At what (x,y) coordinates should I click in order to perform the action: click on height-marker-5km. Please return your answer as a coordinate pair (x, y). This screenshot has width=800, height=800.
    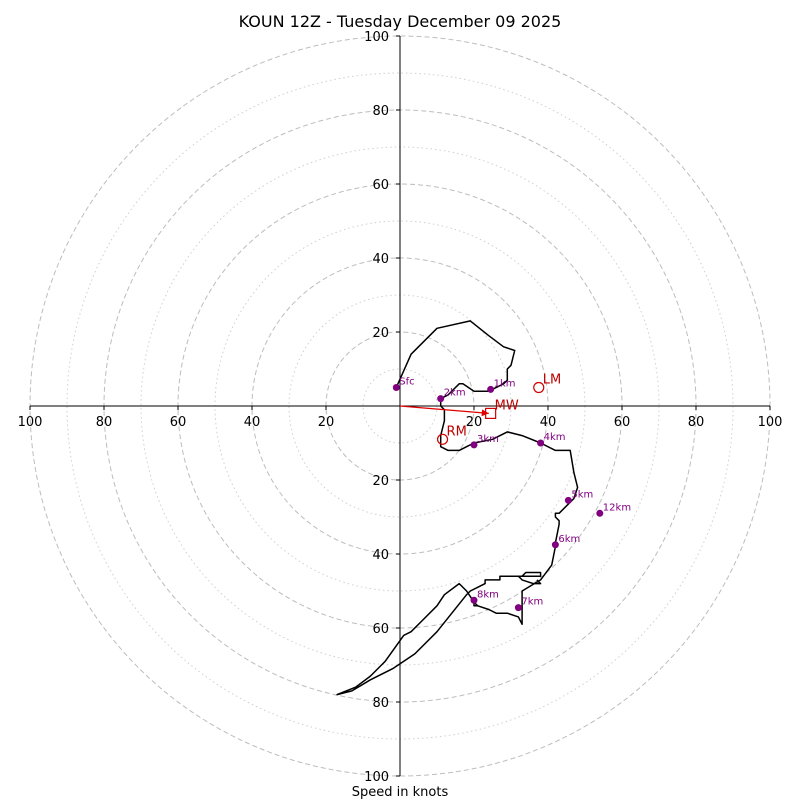
    Looking at the image, I should click on (568, 500).